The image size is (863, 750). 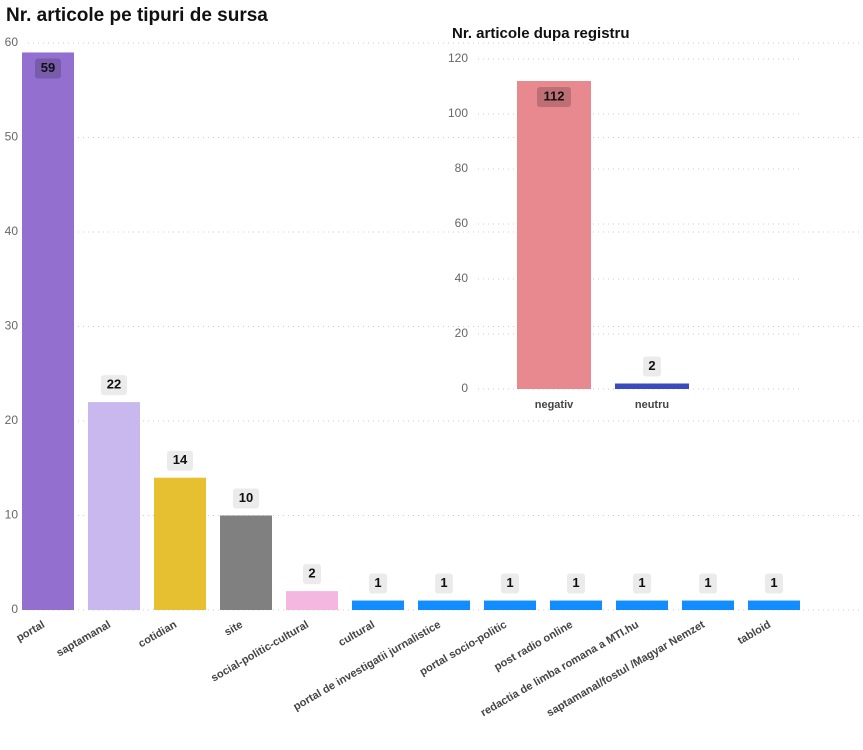 I want to click on value-label: 112, so click(x=554, y=95).